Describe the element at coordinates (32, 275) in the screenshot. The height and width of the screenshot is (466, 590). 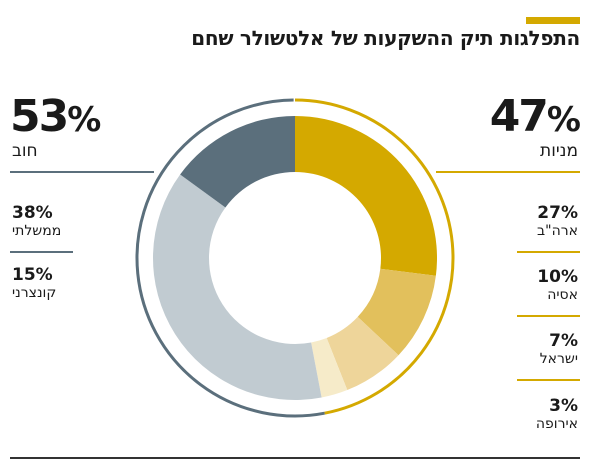
I see `corporate-percent: 15%` at that location.